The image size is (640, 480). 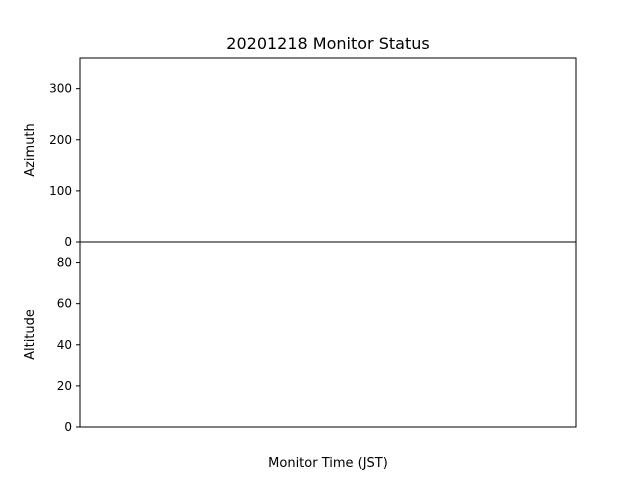 What do you see at coordinates (327, 43) in the screenshot?
I see `chart-title: 20201218 Monitor Status` at bounding box center [327, 43].